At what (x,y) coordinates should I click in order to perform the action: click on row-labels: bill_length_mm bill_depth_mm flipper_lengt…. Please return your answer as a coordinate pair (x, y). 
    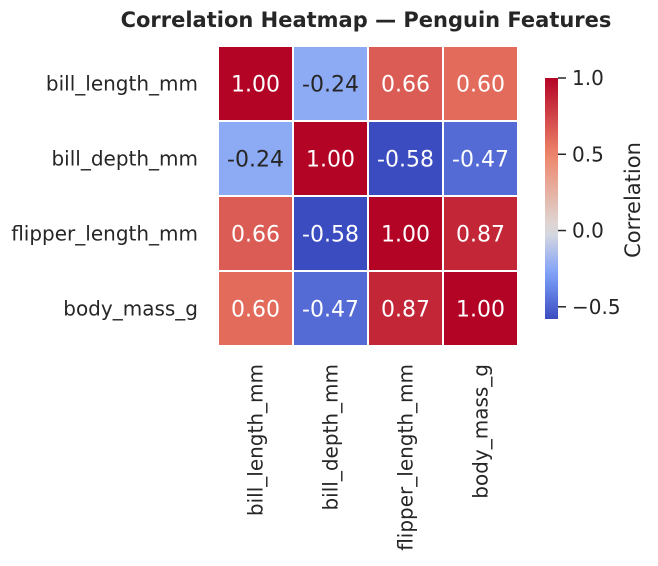
    Looking at the image, I should click on (104, 196).